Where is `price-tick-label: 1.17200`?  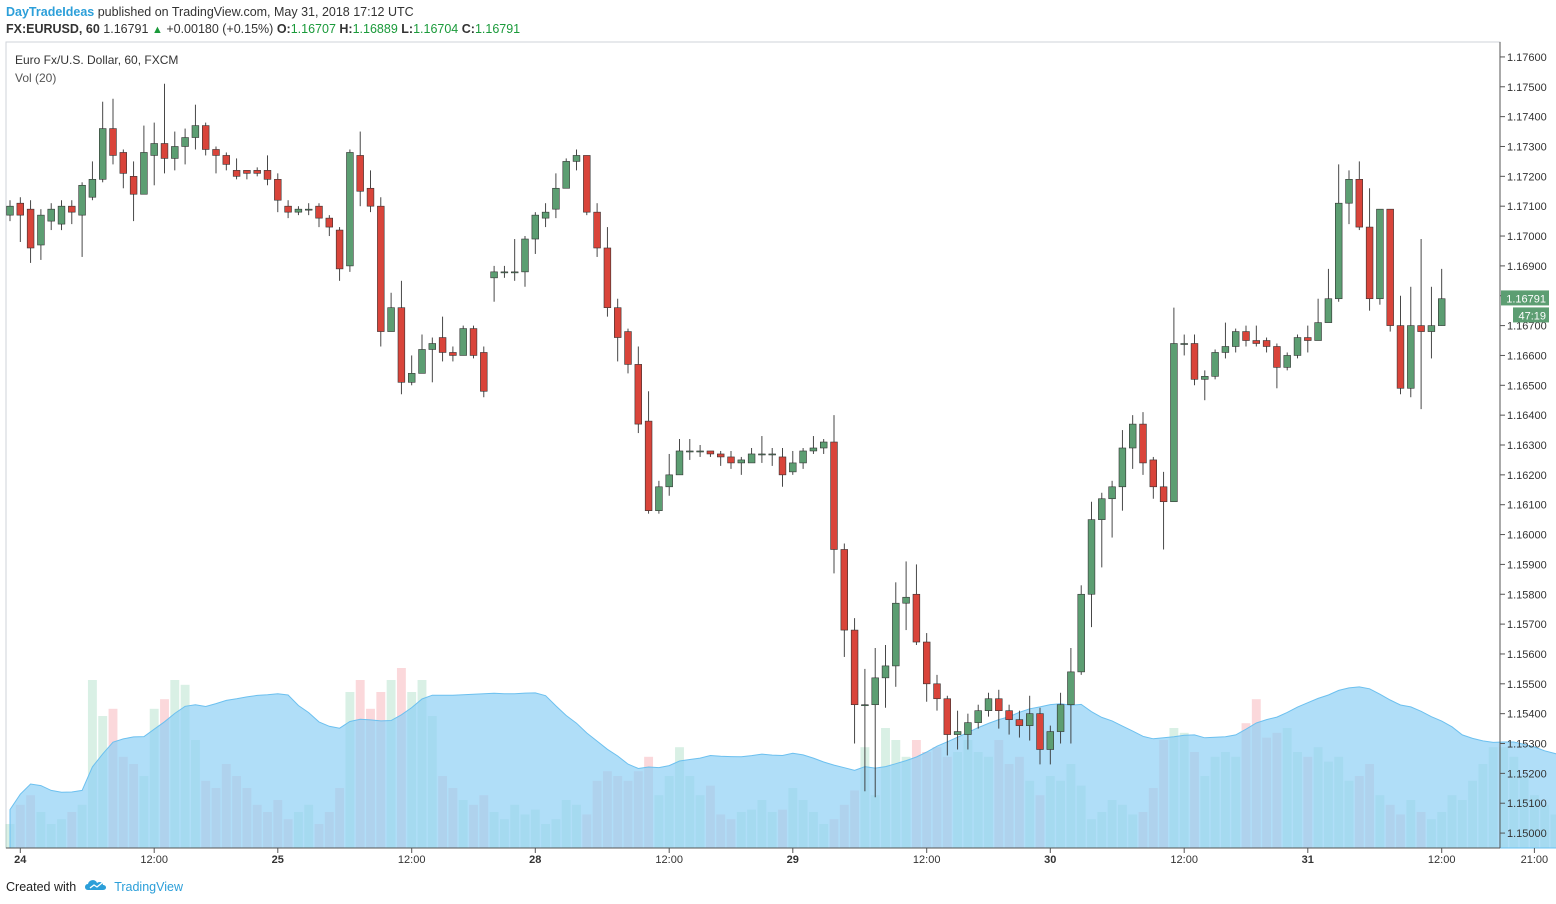
price-tick-label: 1.17200 is located at coordinates (1527, 177).